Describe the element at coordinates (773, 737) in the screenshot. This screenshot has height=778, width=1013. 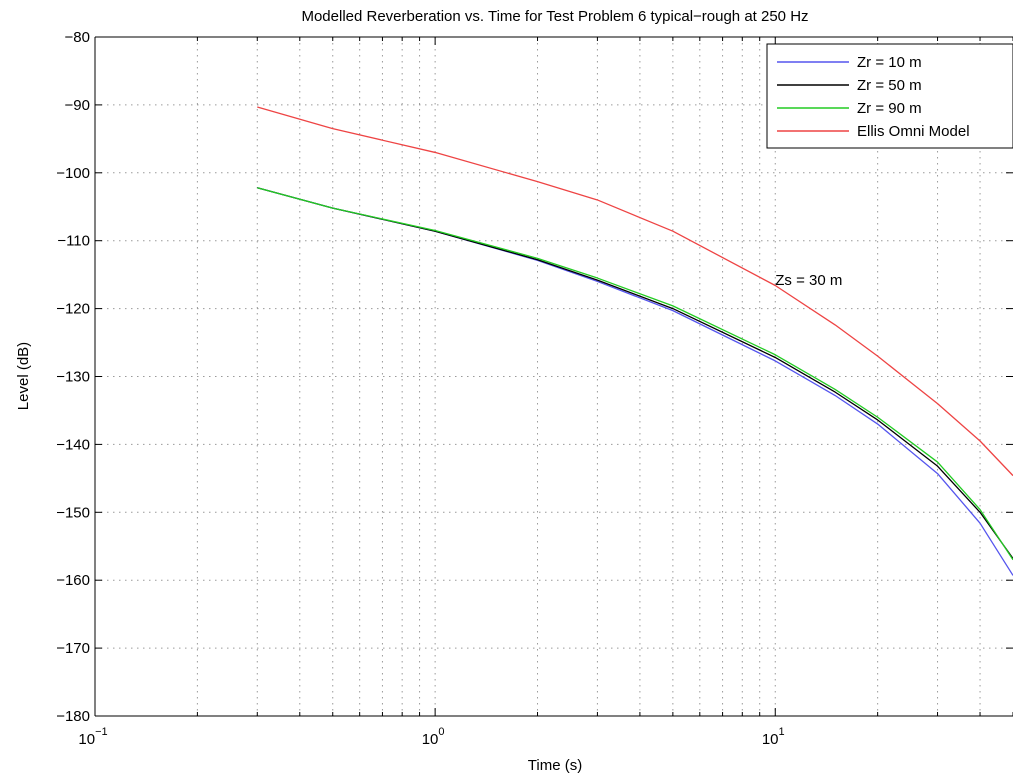
I see `x-tick-label: 10¹` at that location.